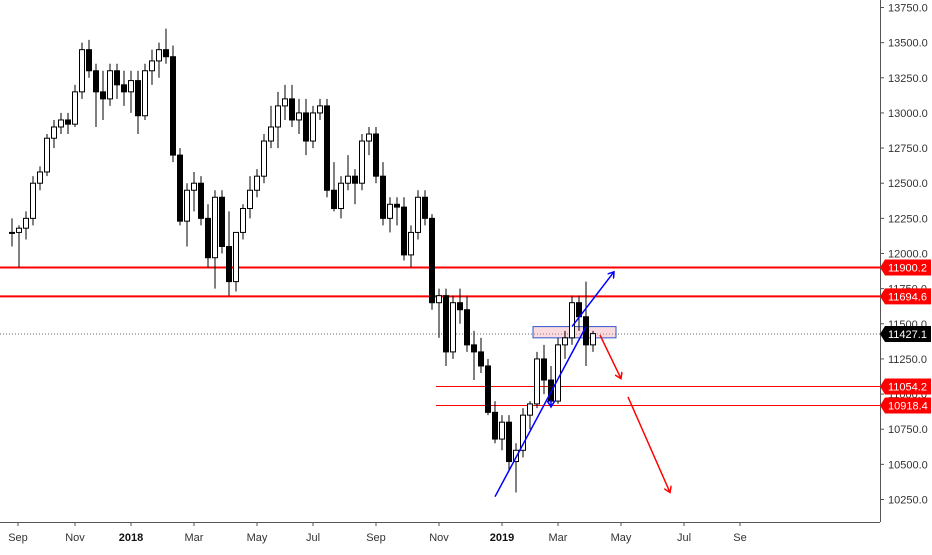  I want to click on level-price-tag: 11054.2, so click(905, 386).